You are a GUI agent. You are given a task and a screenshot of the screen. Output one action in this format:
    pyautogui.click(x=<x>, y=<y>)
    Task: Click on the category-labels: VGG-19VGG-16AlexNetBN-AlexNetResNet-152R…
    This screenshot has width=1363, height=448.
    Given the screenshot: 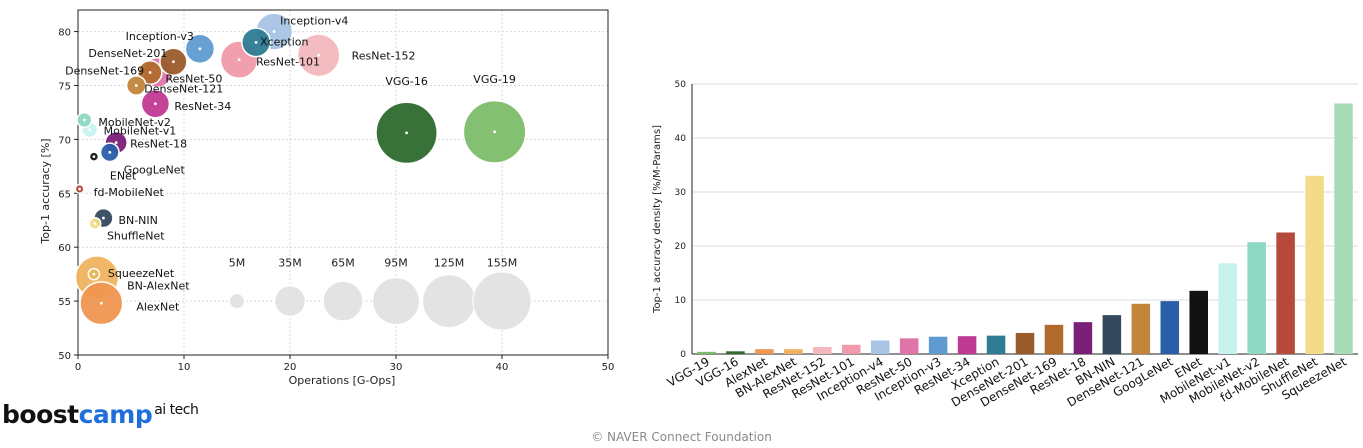 What is the action you would take?
    pyautogui.click(x=1007, y=381)
    